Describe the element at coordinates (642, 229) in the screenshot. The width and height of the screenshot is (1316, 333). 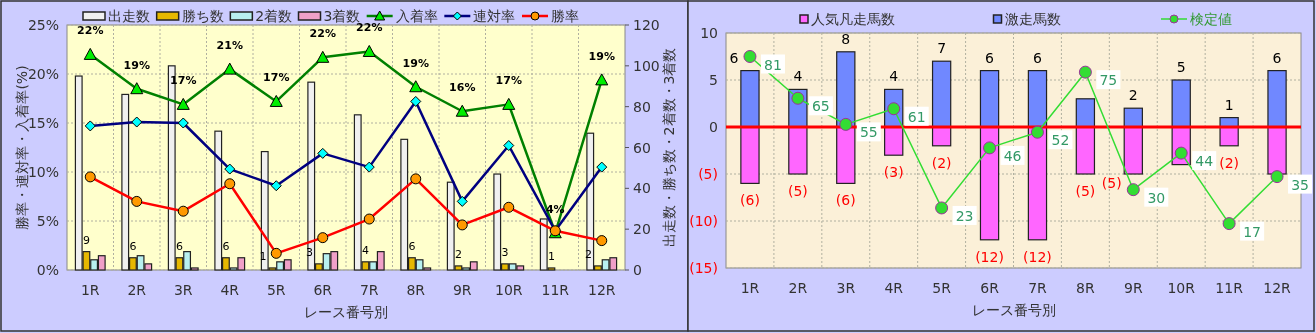
I see `y2-tick-label: 20` at that location.